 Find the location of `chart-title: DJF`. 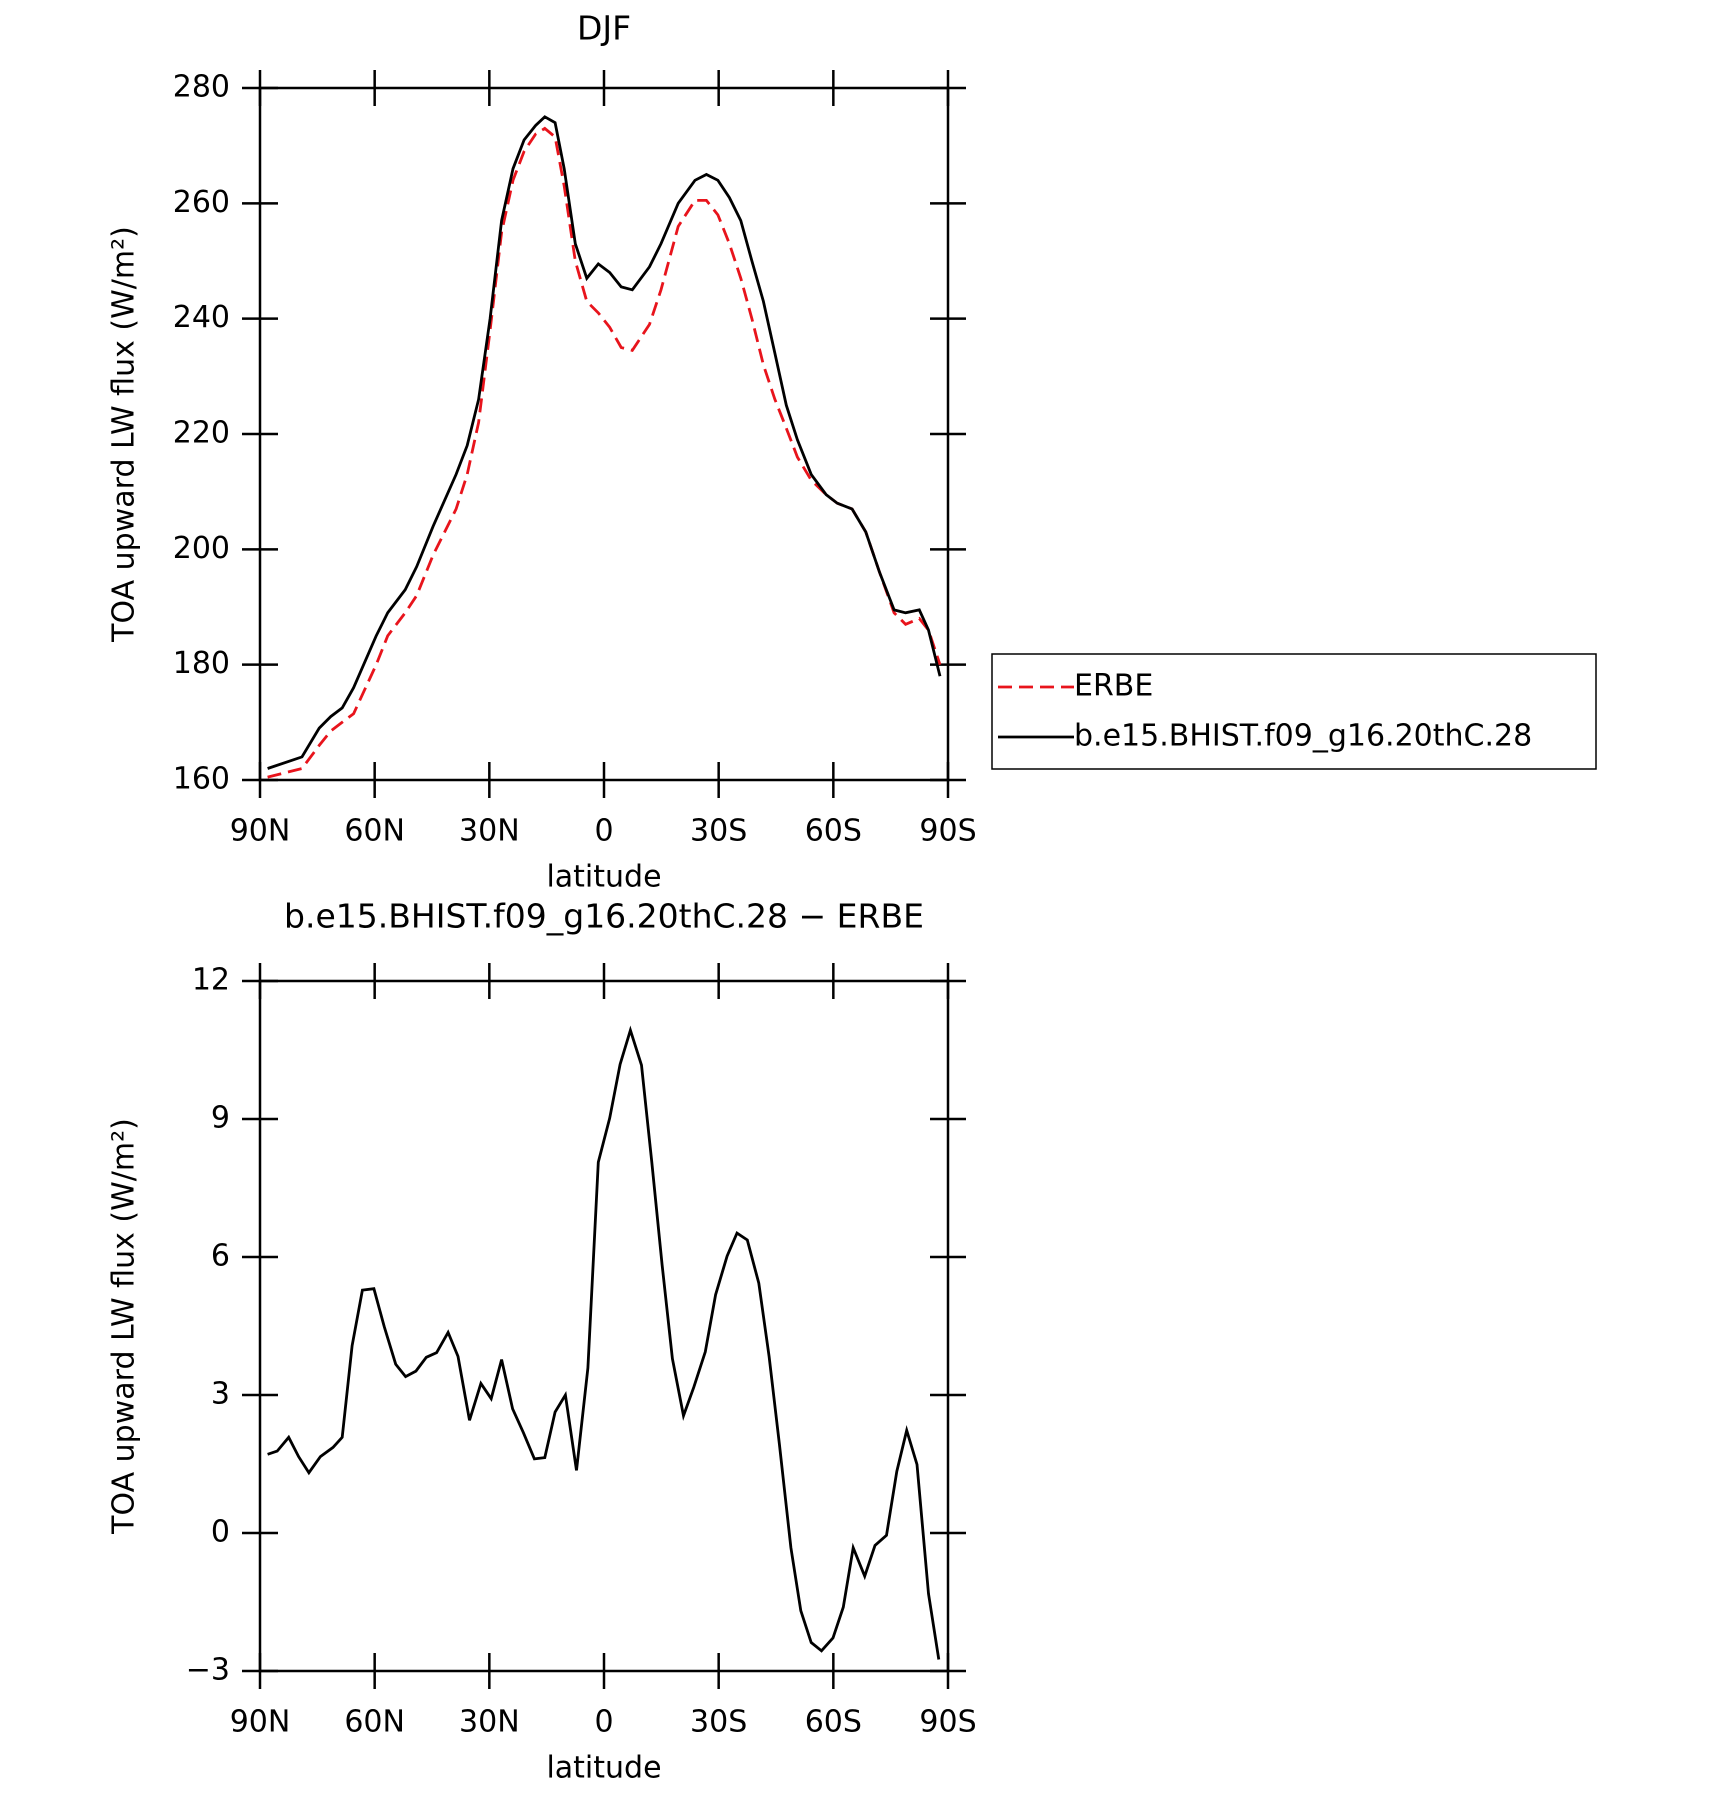

chart-title: DJF is located at coordinates (604, 28).